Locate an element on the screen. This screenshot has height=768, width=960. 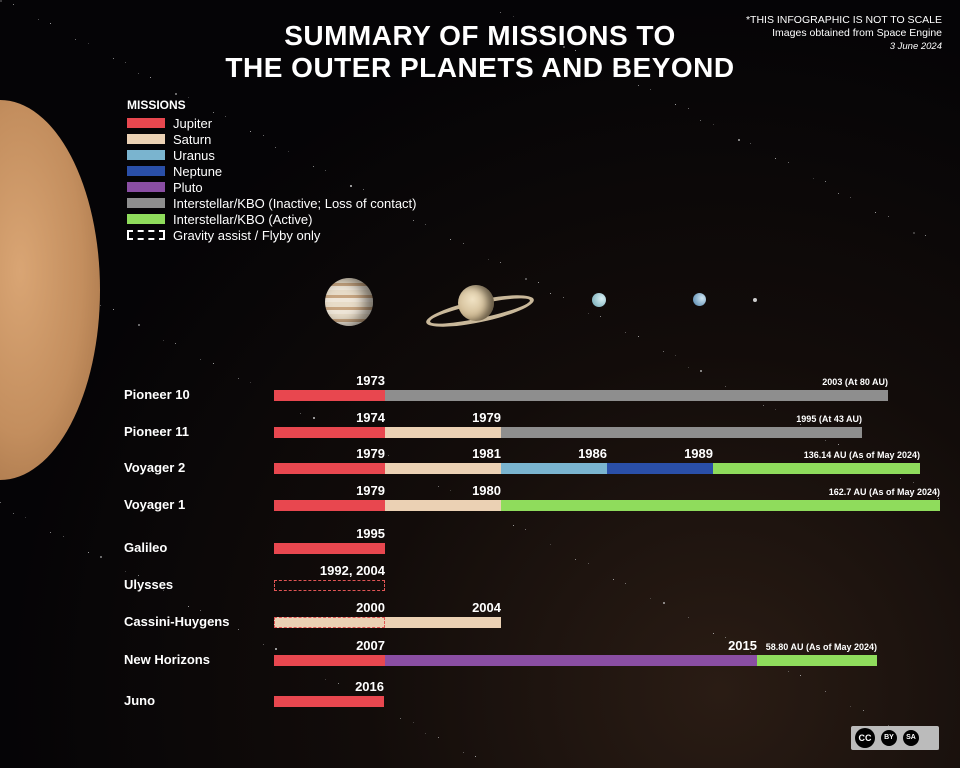
legend-title: MISSIONS is located at coordinates (156, 105).